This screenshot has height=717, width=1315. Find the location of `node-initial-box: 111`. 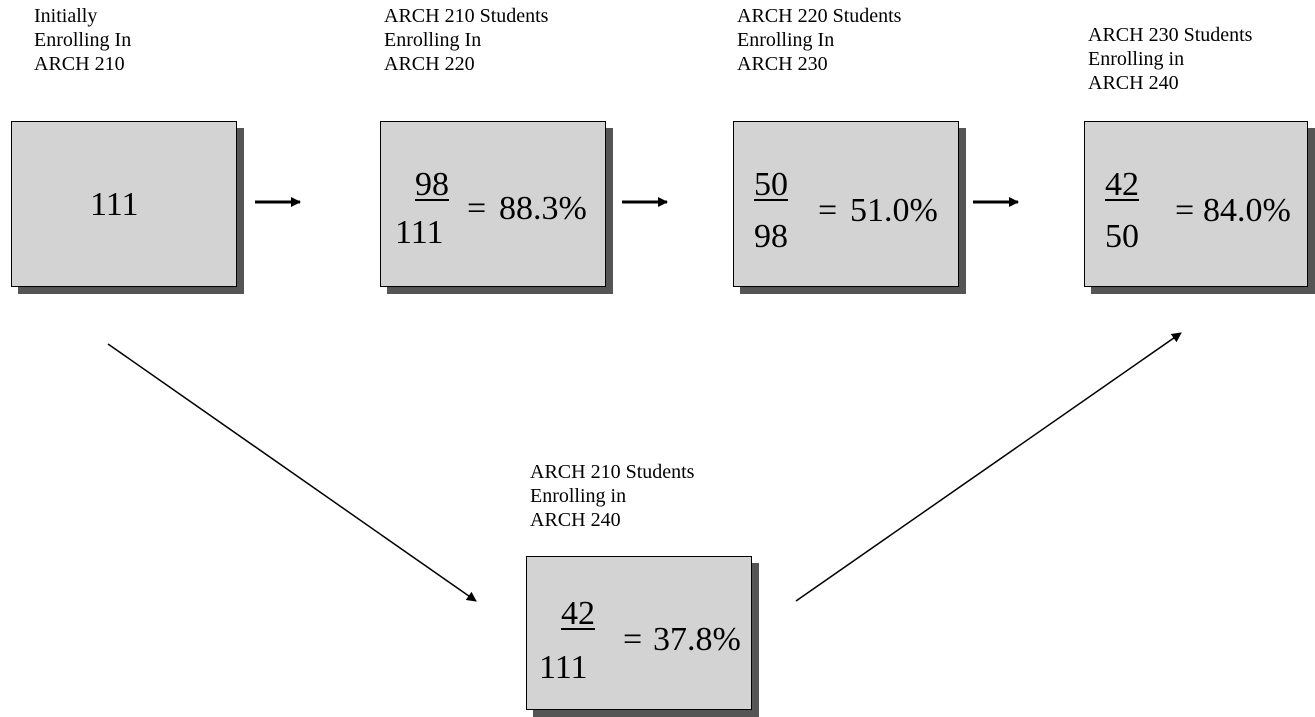

node-initial-box: 111 is located at coordinates (124, 204).